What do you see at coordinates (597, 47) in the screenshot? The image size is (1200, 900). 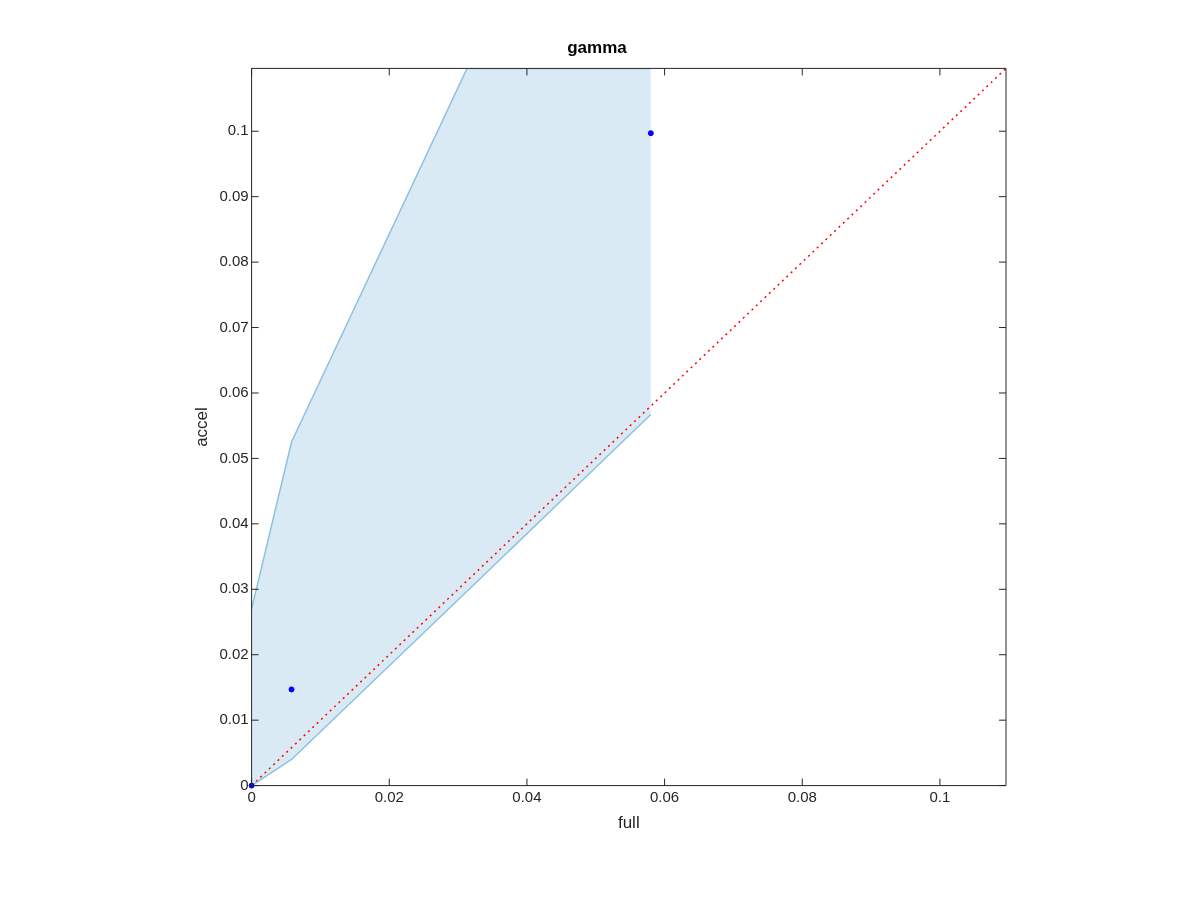 I see `chart-title: gamma` at bounding box center [597, 47].